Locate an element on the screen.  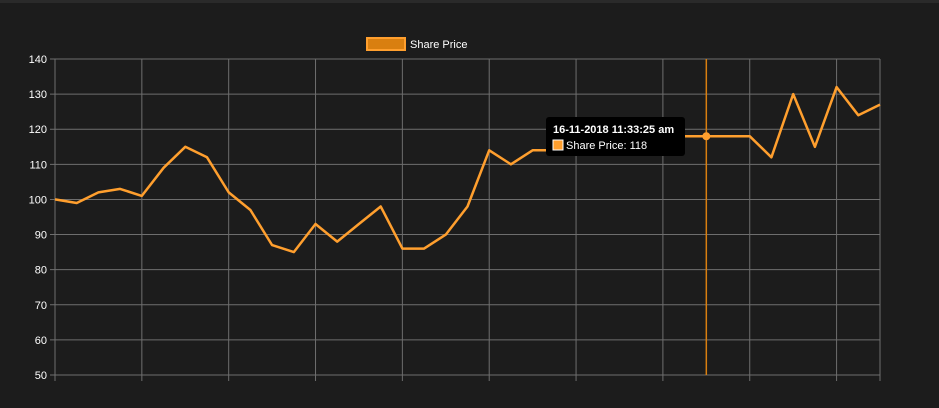
y-tick-label: 140 is located at coordinates (38, 60).